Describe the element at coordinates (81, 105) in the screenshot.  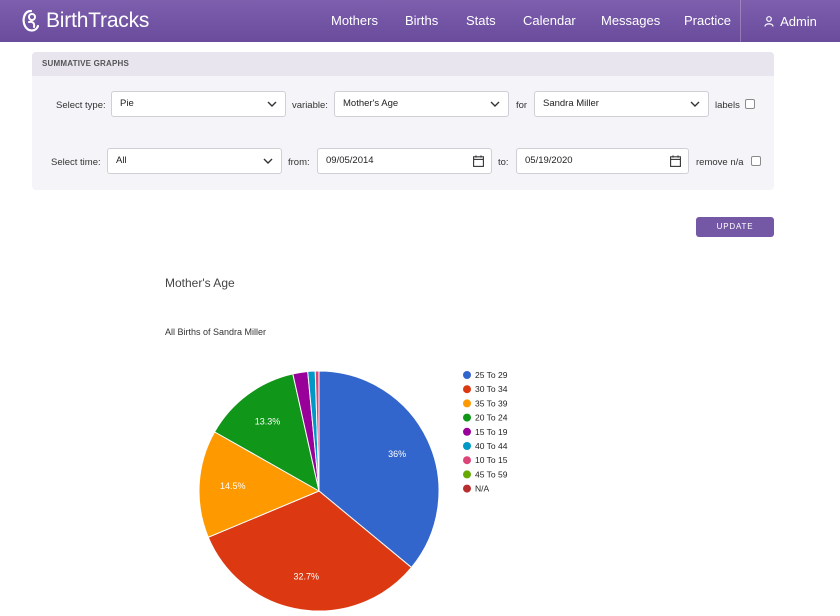
I see `select-type-label: Select type:` at that location.